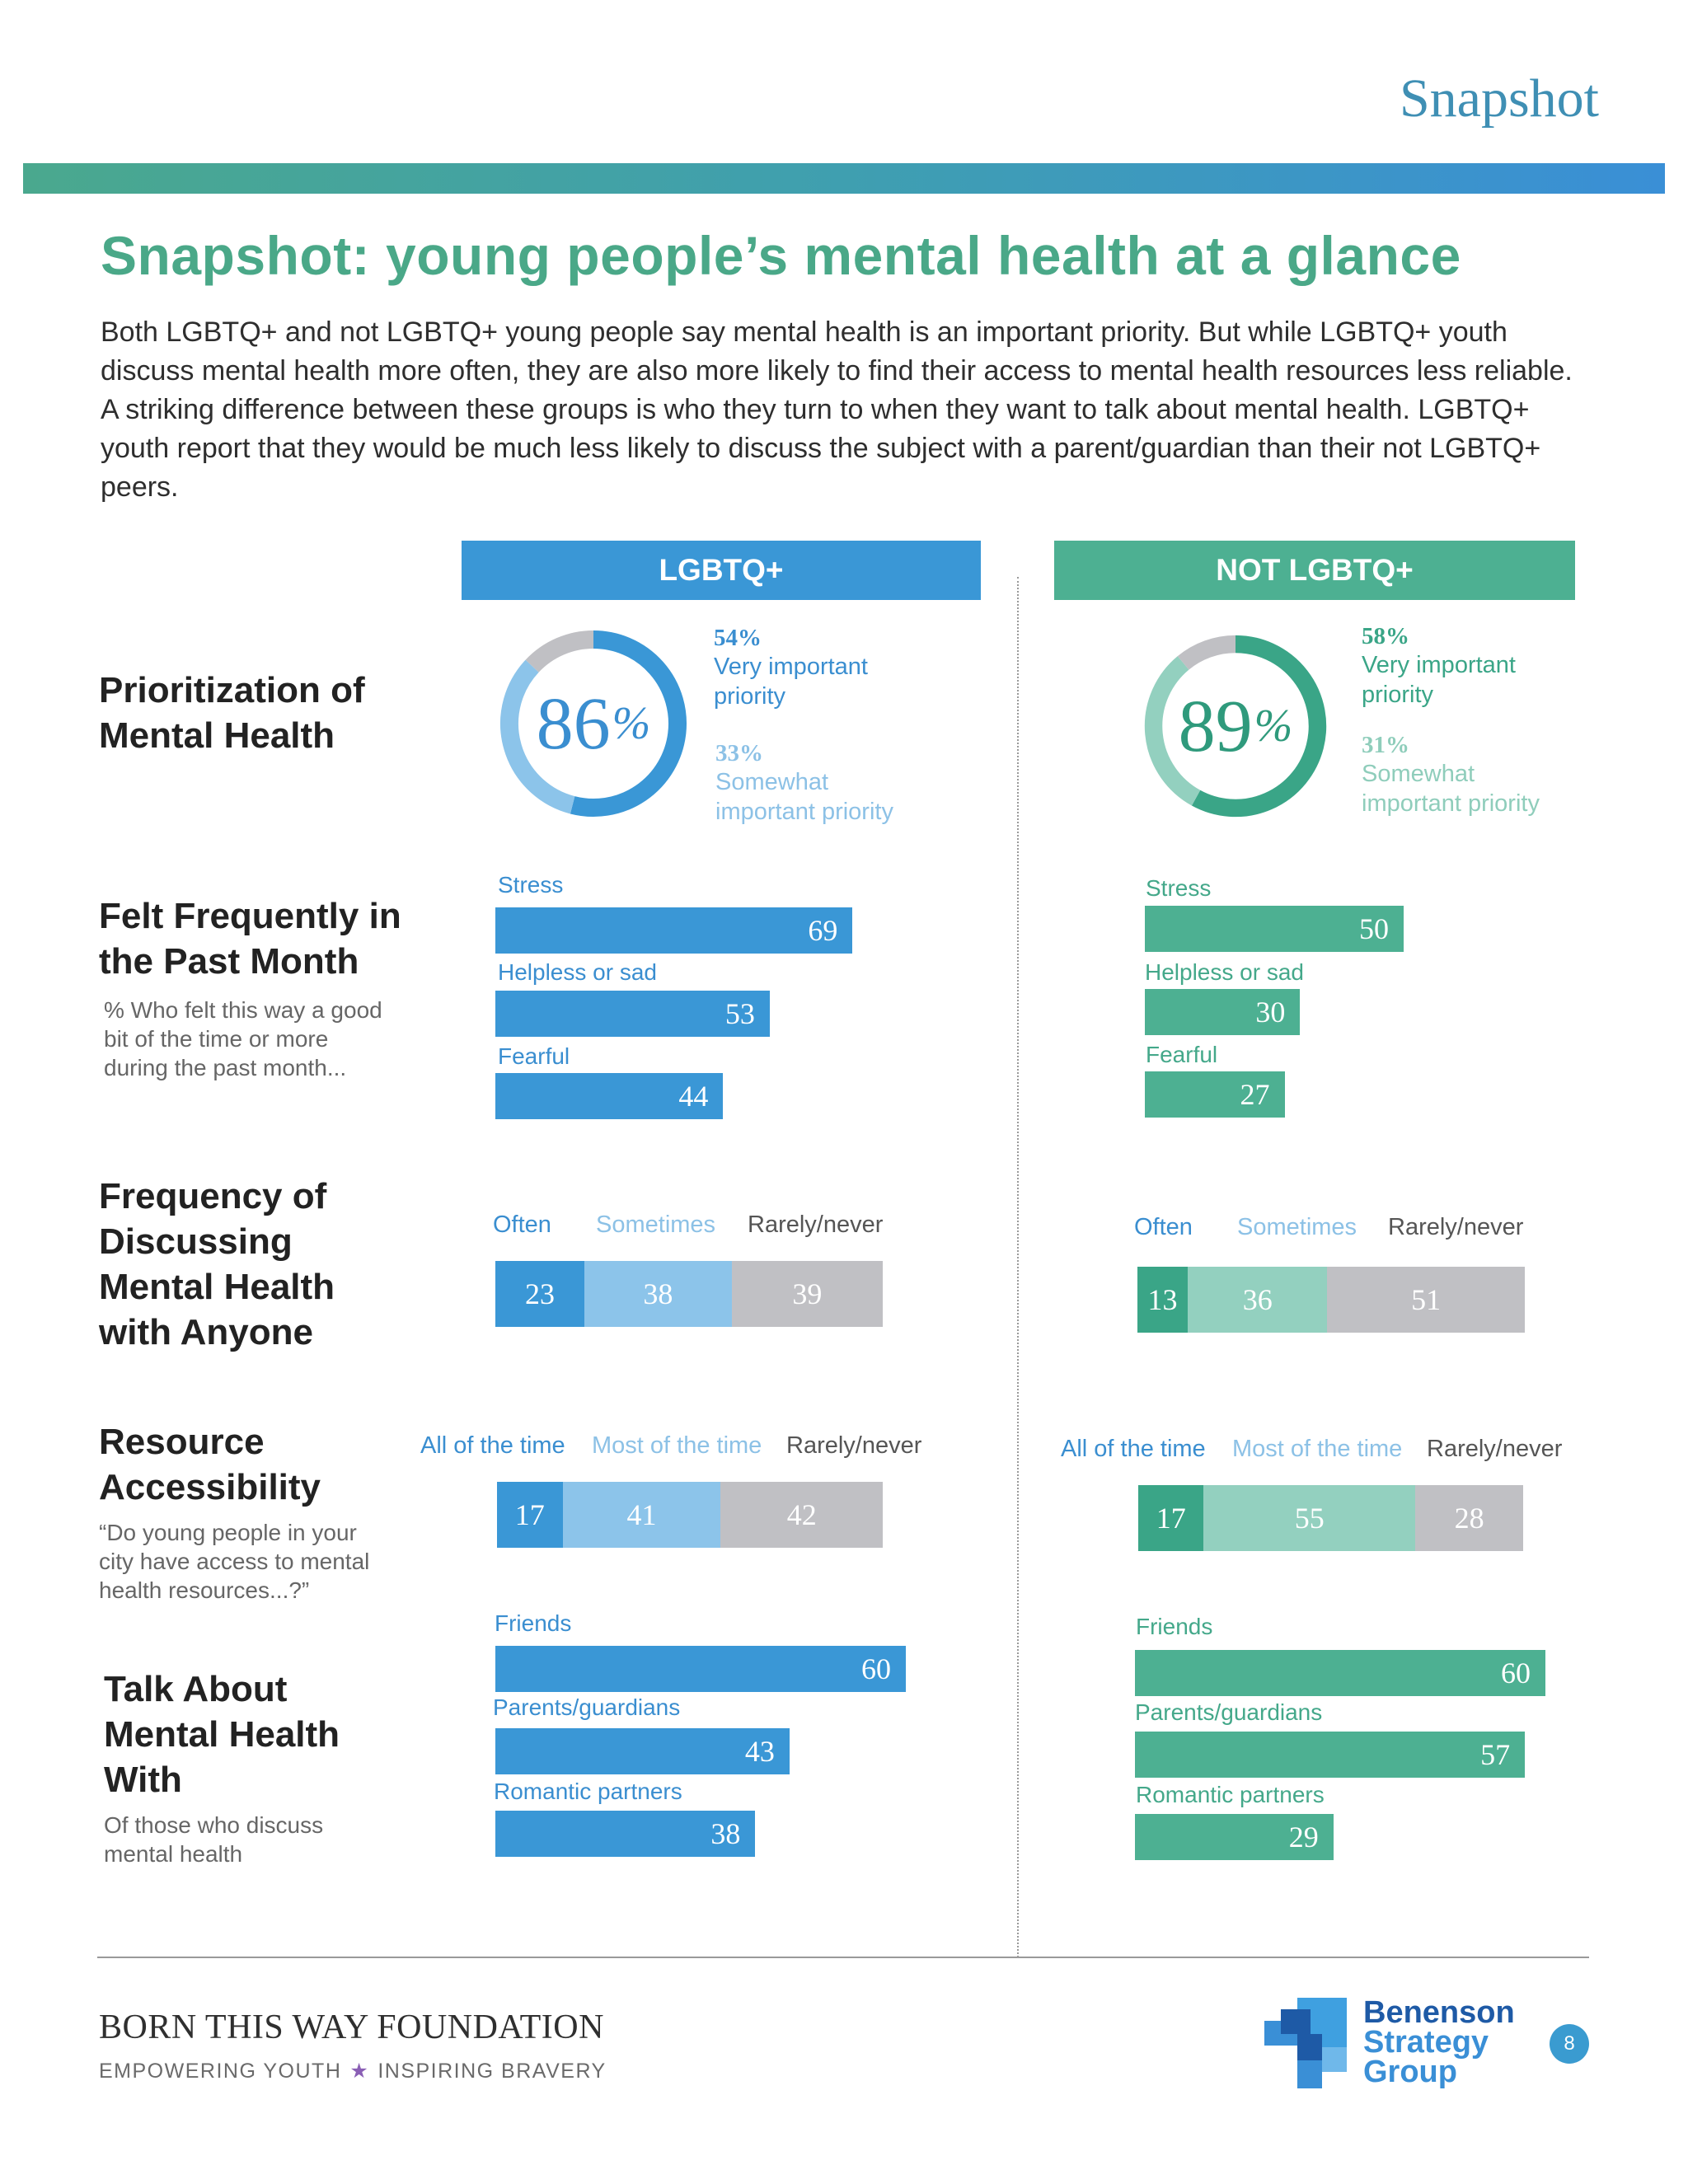 The height and width of the screenshot is (2184, 1688). I want to click on section-title-priority: Prioritization of Mental Health, so click(232, 713).